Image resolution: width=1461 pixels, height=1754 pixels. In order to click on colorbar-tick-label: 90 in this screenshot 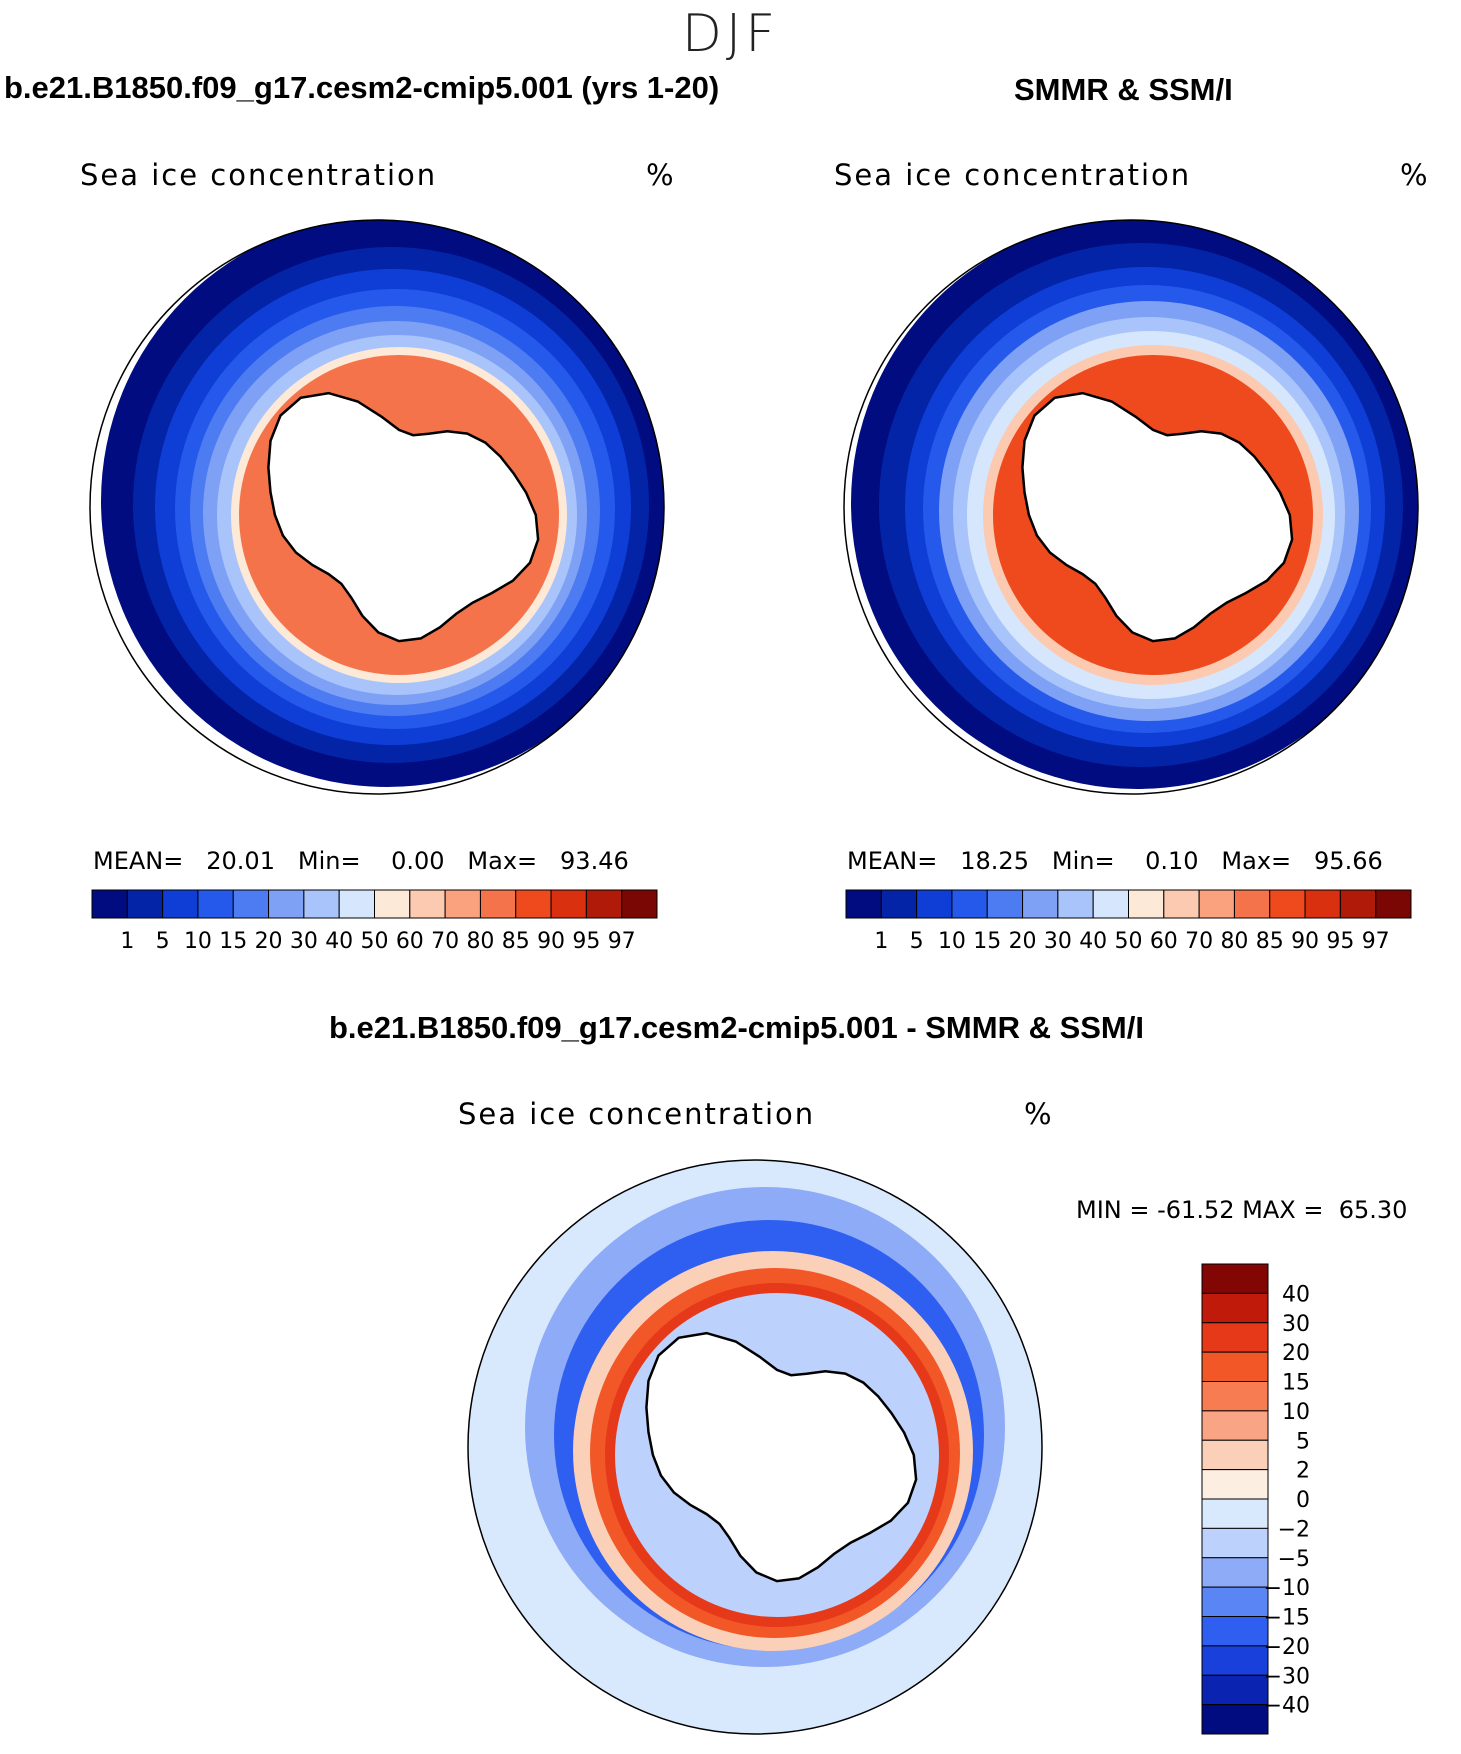, I will do `click(1305, 941)`.